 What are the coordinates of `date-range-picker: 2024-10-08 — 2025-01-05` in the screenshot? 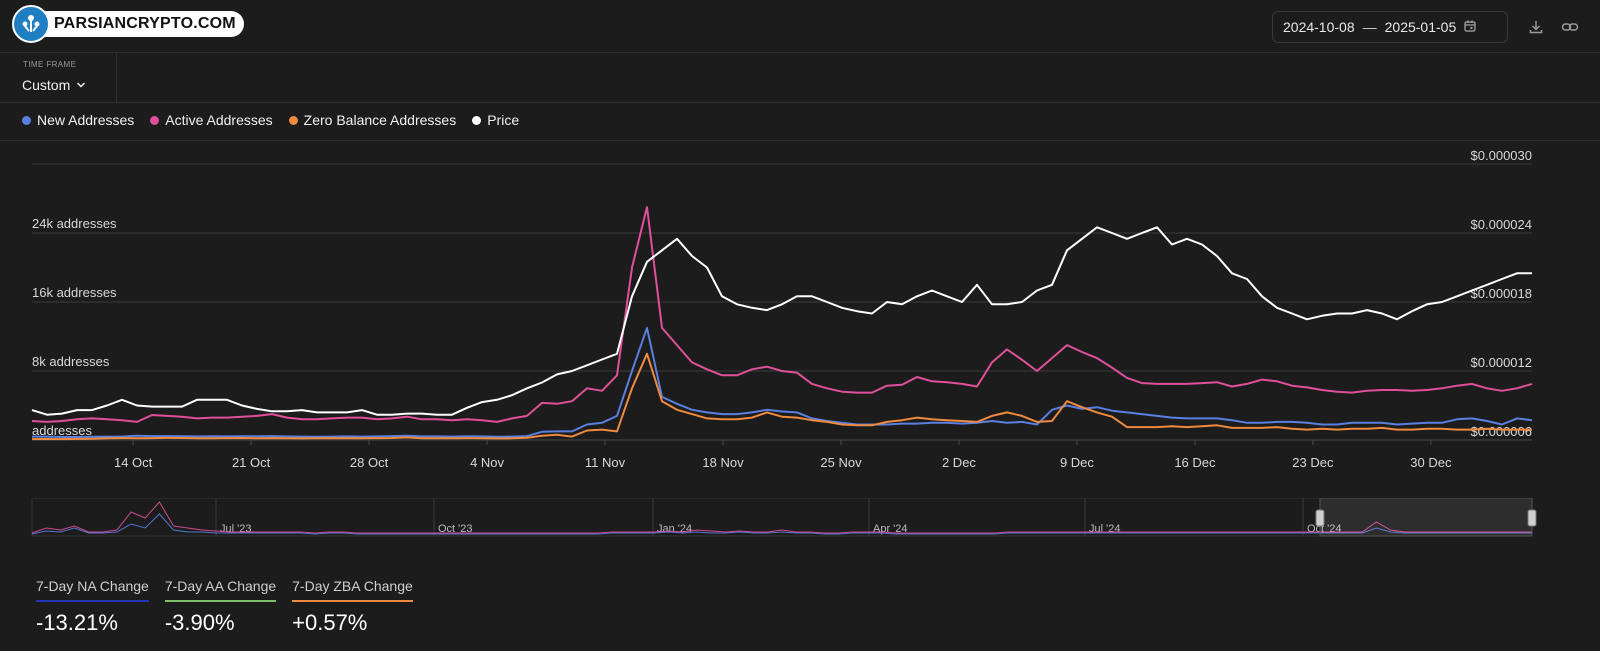 It's located at (1390, 27).